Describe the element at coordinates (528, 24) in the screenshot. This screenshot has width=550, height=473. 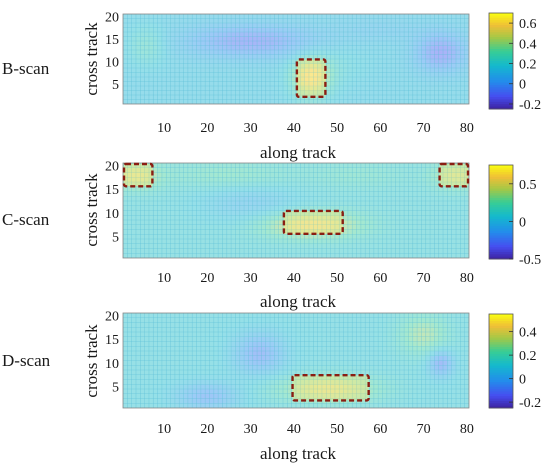
I see `colorbar-tick-label: 0.6` at that location.